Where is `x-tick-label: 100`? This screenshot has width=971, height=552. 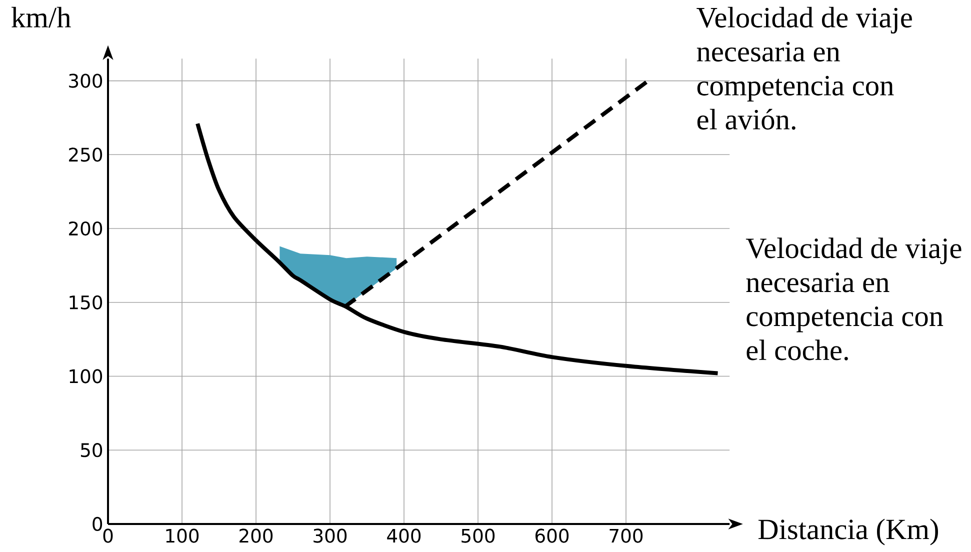 x-tick-label: 100 is located at coordinates (182, 535).